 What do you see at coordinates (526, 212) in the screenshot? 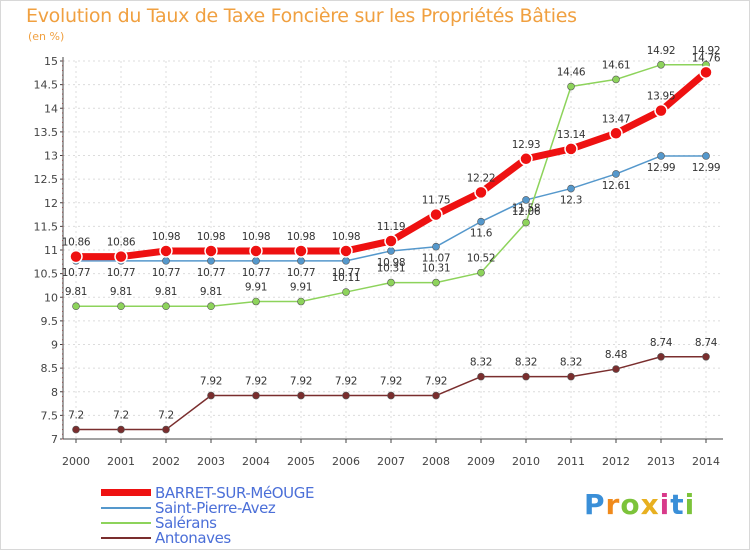
I see `data-label: 12.06` at bounding box center [526, 212].